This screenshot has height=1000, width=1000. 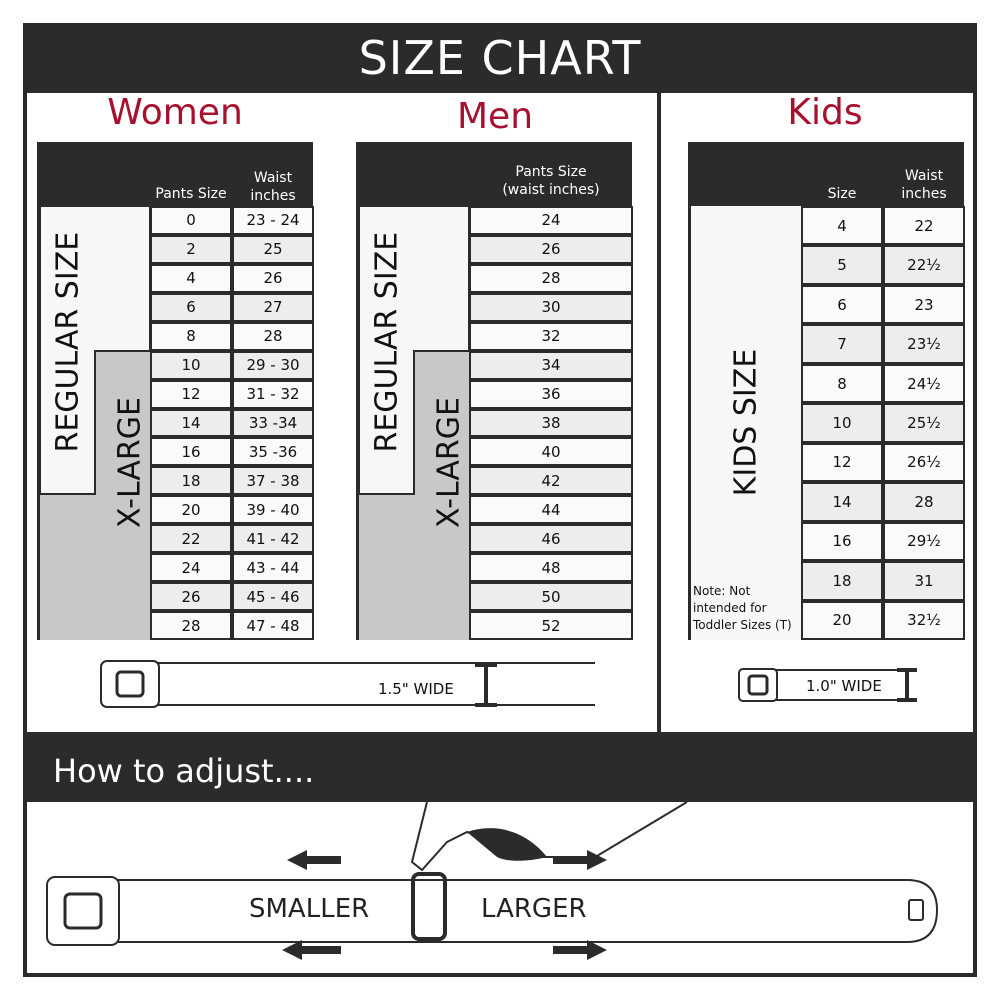 What do you see at coordinates (273, 365) in the screenshot?
I see `women-waist-cell: 29 - 30` at bounding box center [273, 365].